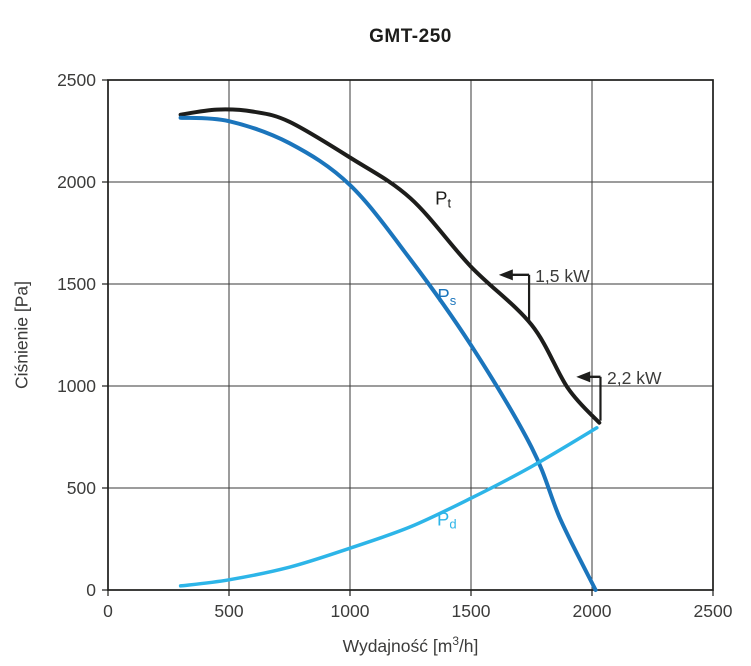  I want to click on y-tick-label: 500, so click(81, 488).